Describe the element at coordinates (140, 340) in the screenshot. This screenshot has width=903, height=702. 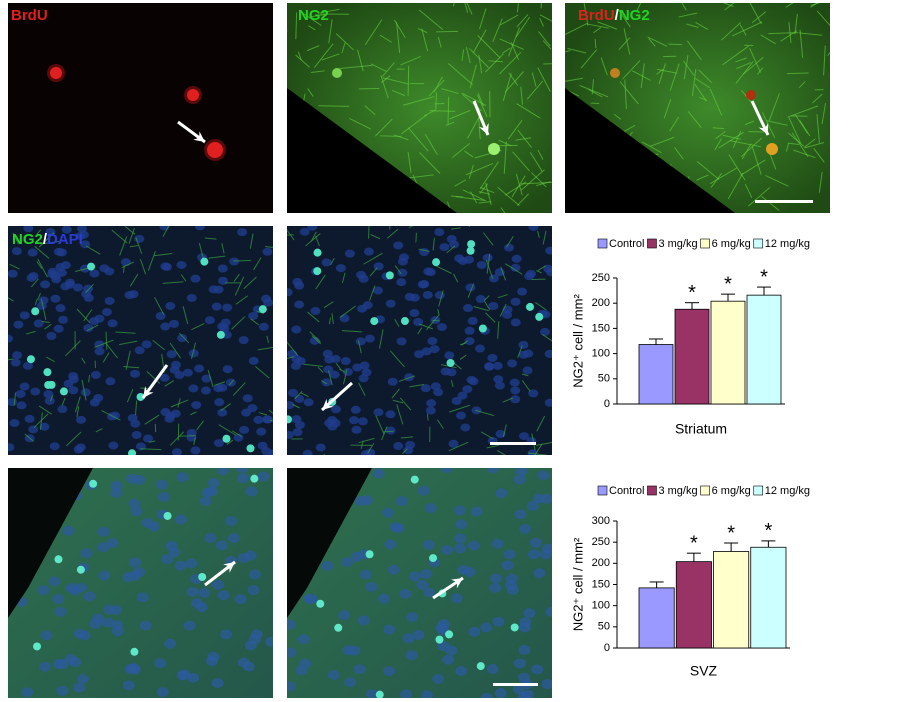
I see `background` at that location.